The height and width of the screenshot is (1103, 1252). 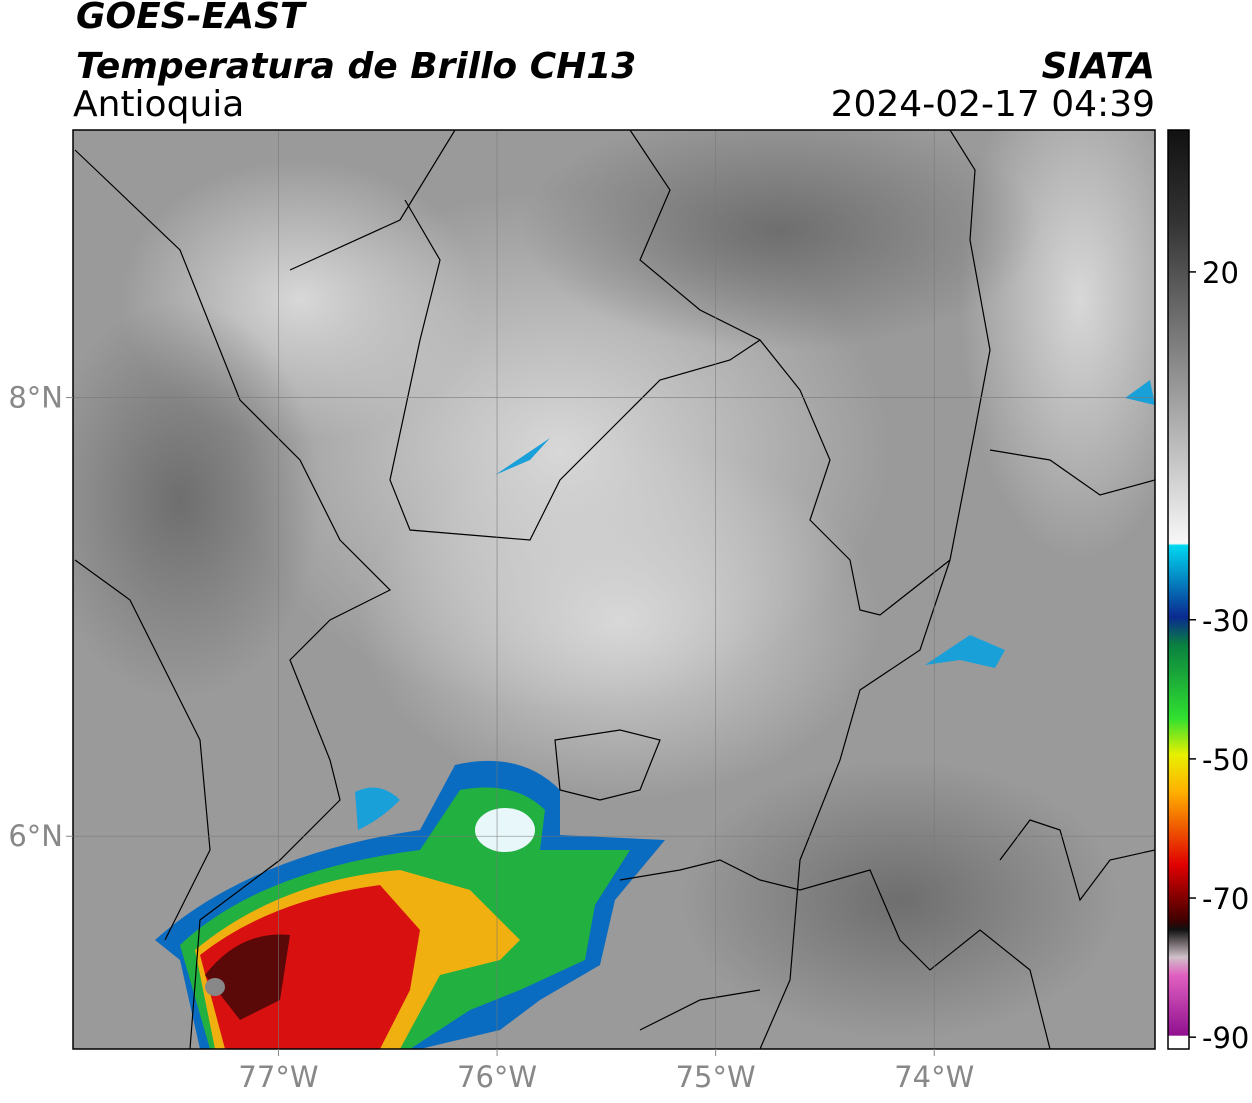 I want to click on colorbar-tick-label: -90, so click(x=1225, y=1038).